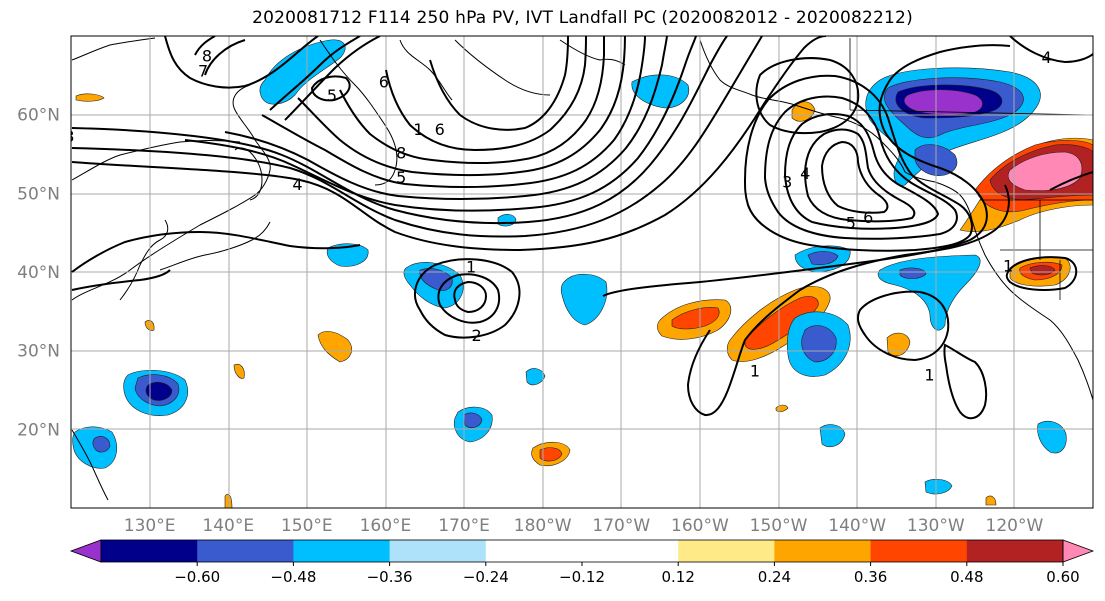 Image resolution: width=1105 pixels, height=601 pixels. I want to click on colorbar-extend-high, so click(1078, 551).